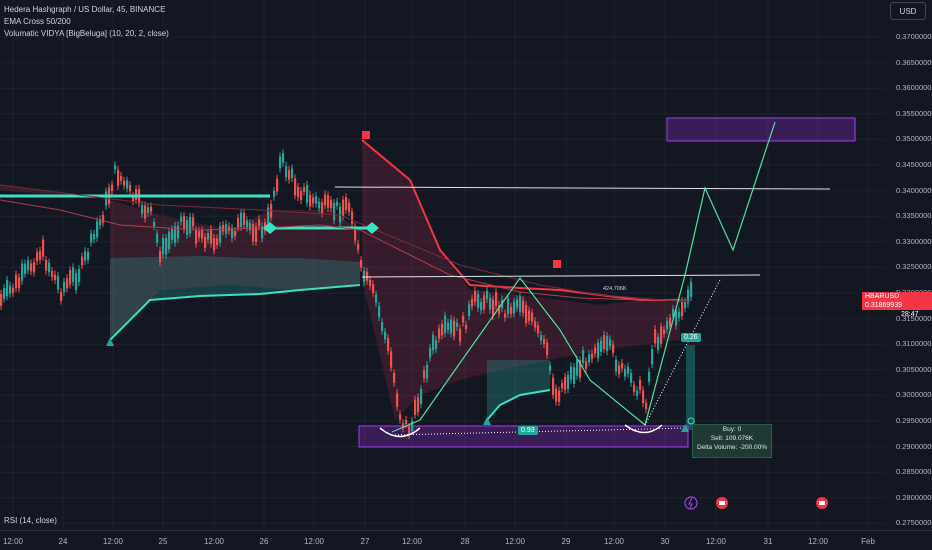 The width and height of the screenshot is (932, 550). What do you see at coordinates (37, 21) in the screenshot?
I see `ema-indicator-label: EMA Cross 50/200` at bounding box center [37, 21].